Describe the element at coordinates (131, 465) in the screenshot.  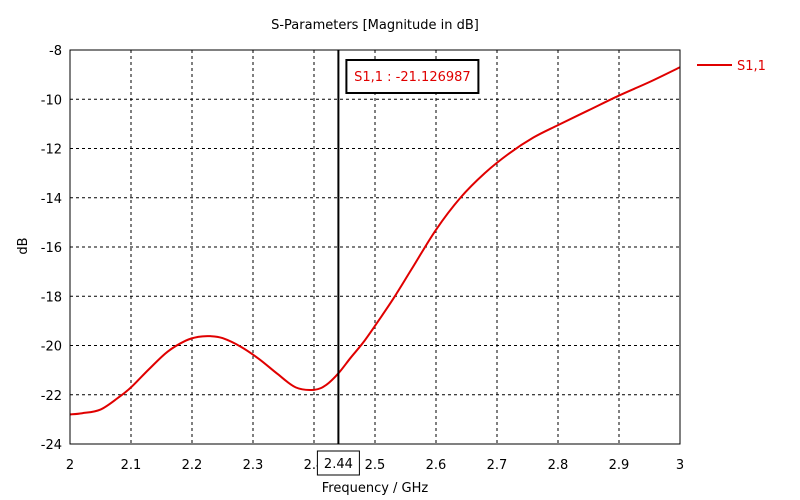
I see `x-tick-label: 2.1` at that location.